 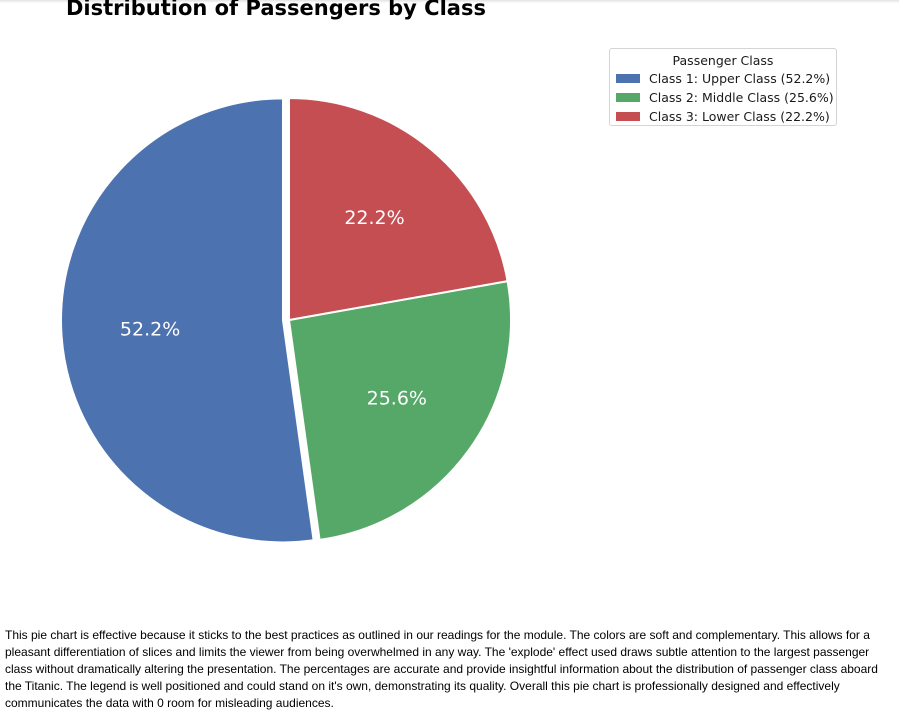 I want to click on slice-label-class-3: 22.2%, so click(x=374, y=218).